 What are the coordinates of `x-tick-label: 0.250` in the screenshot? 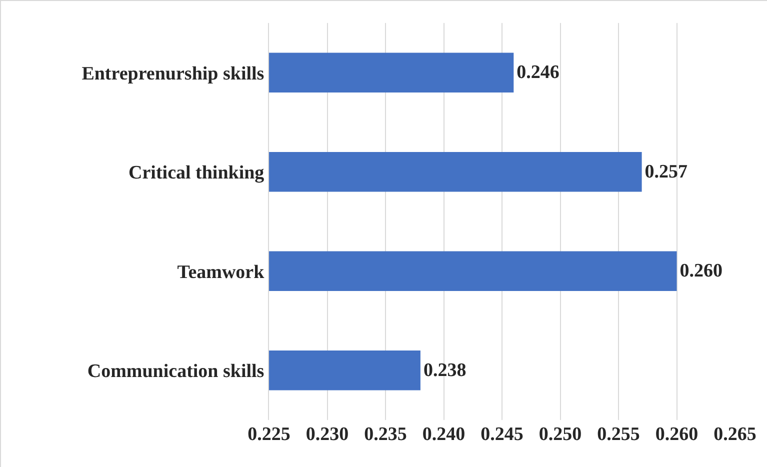 It's located at (560, 434).